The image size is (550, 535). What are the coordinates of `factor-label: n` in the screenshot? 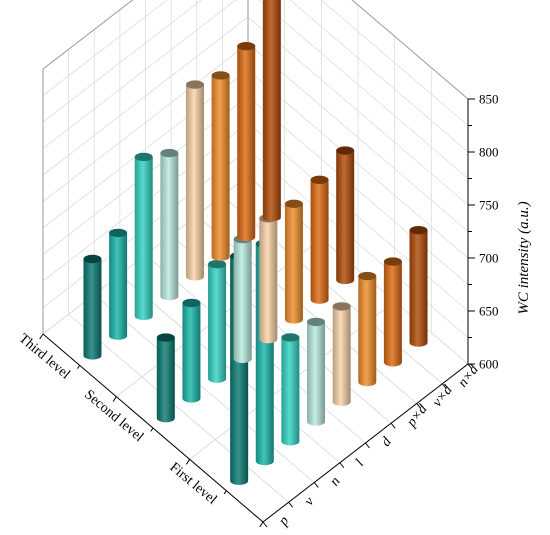 It's located at (335, 481).